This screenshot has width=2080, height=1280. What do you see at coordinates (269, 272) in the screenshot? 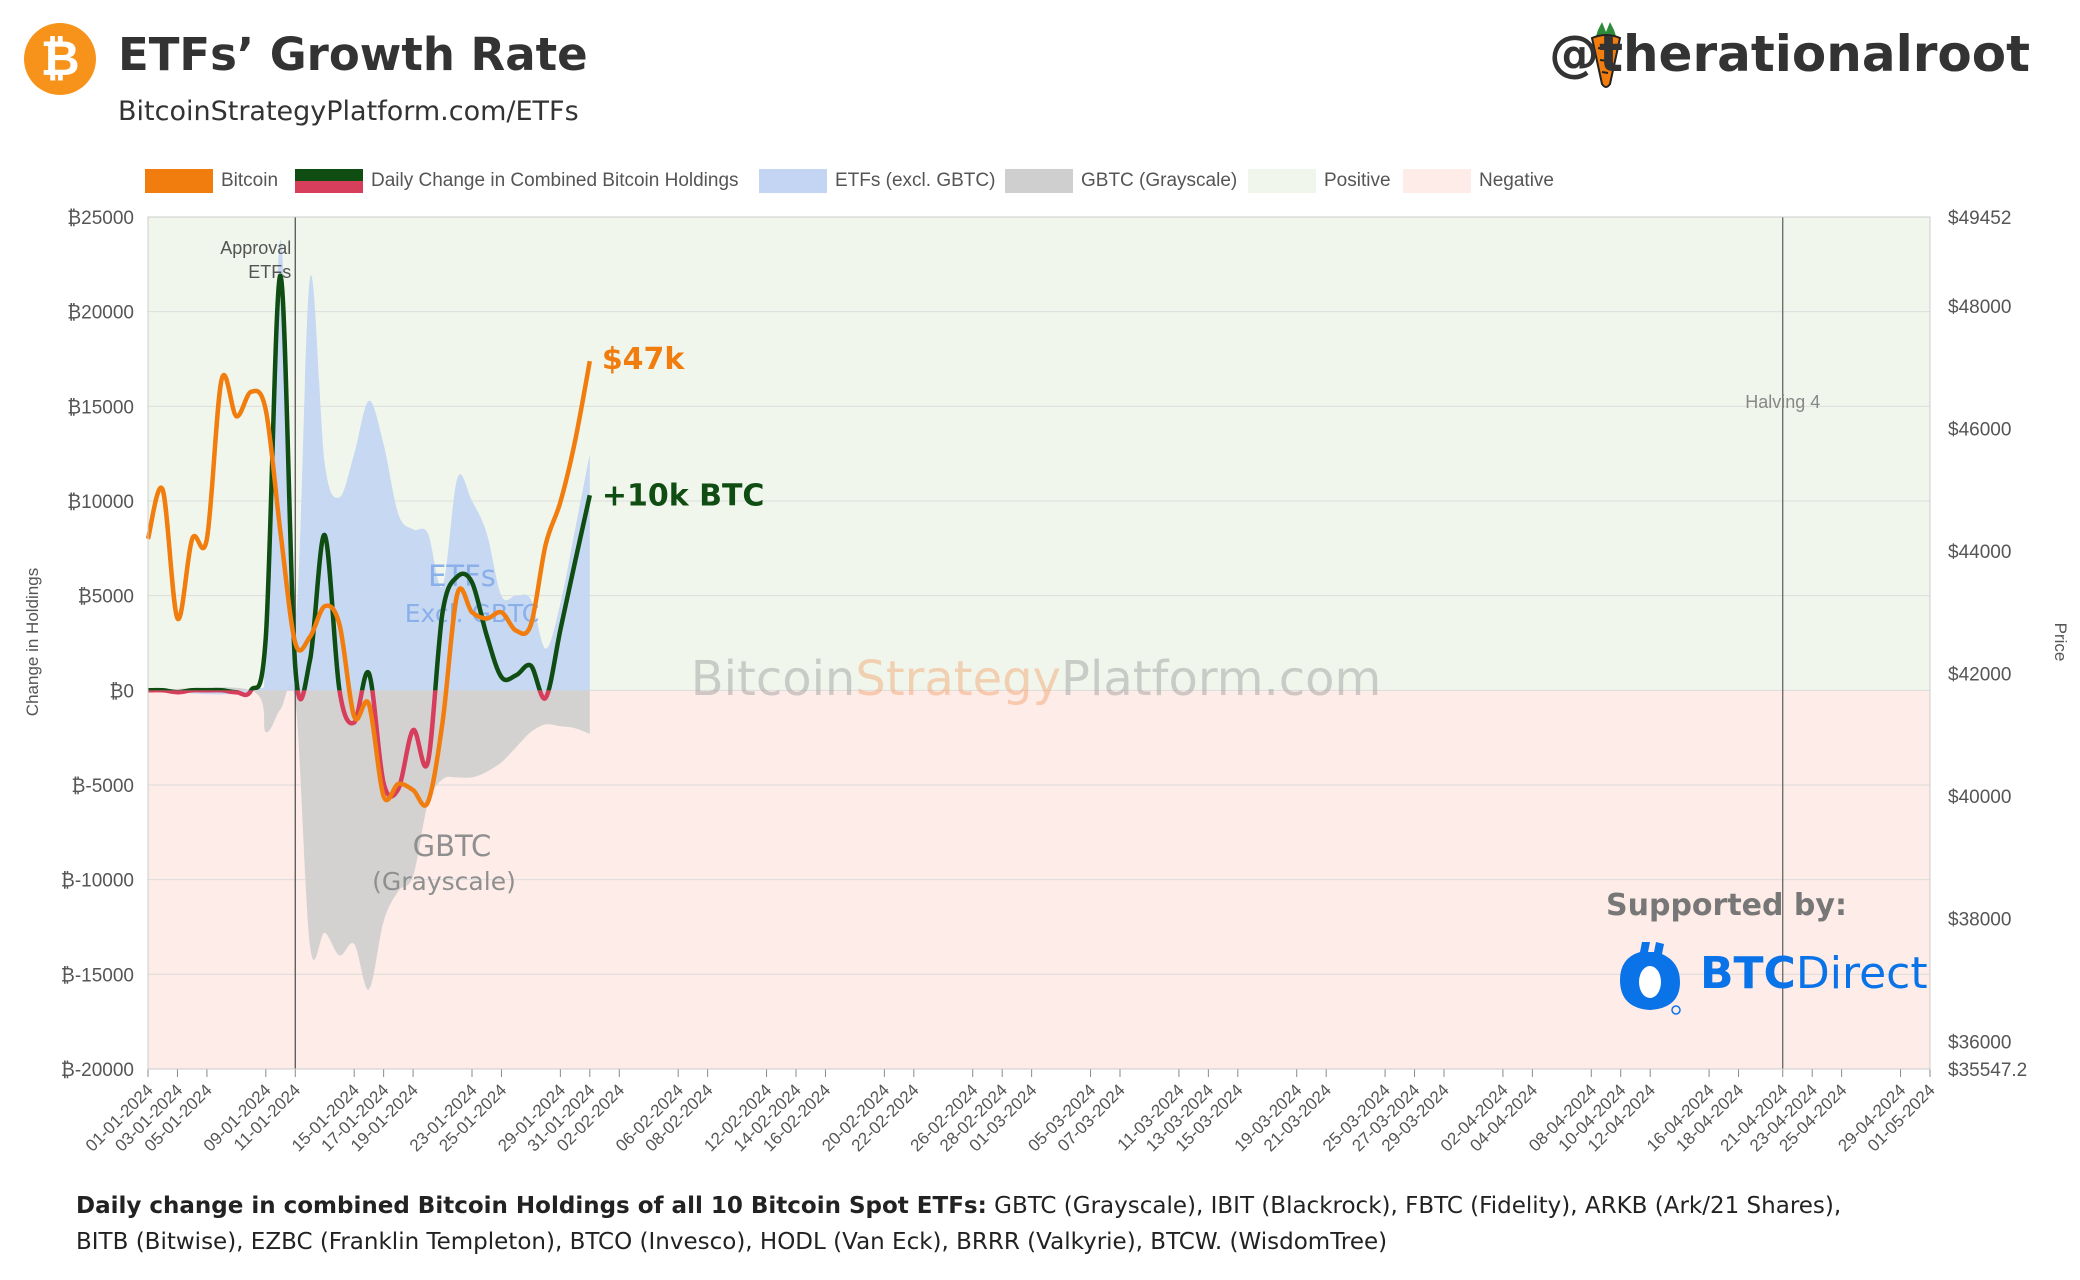
I see `approval-label: ETFs` at bounding box center [269, 272].